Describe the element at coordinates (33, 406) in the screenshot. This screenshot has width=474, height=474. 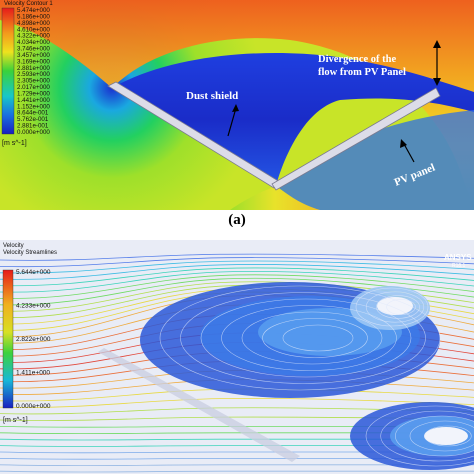
I see `legend-b-tick-label: 0.000e+000` at that location.